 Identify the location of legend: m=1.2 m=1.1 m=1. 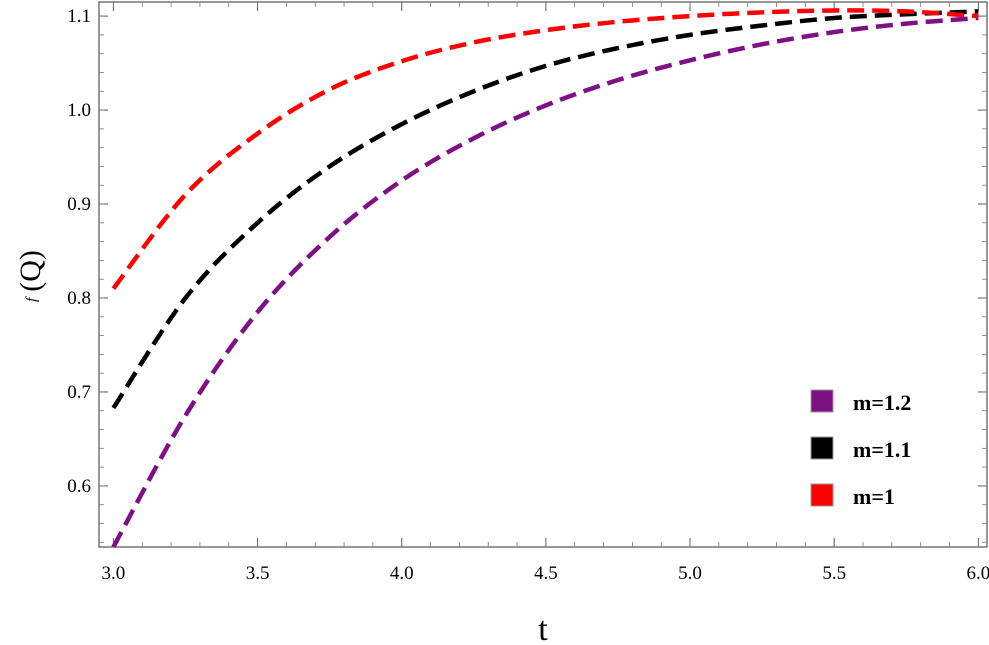
(860, 449).